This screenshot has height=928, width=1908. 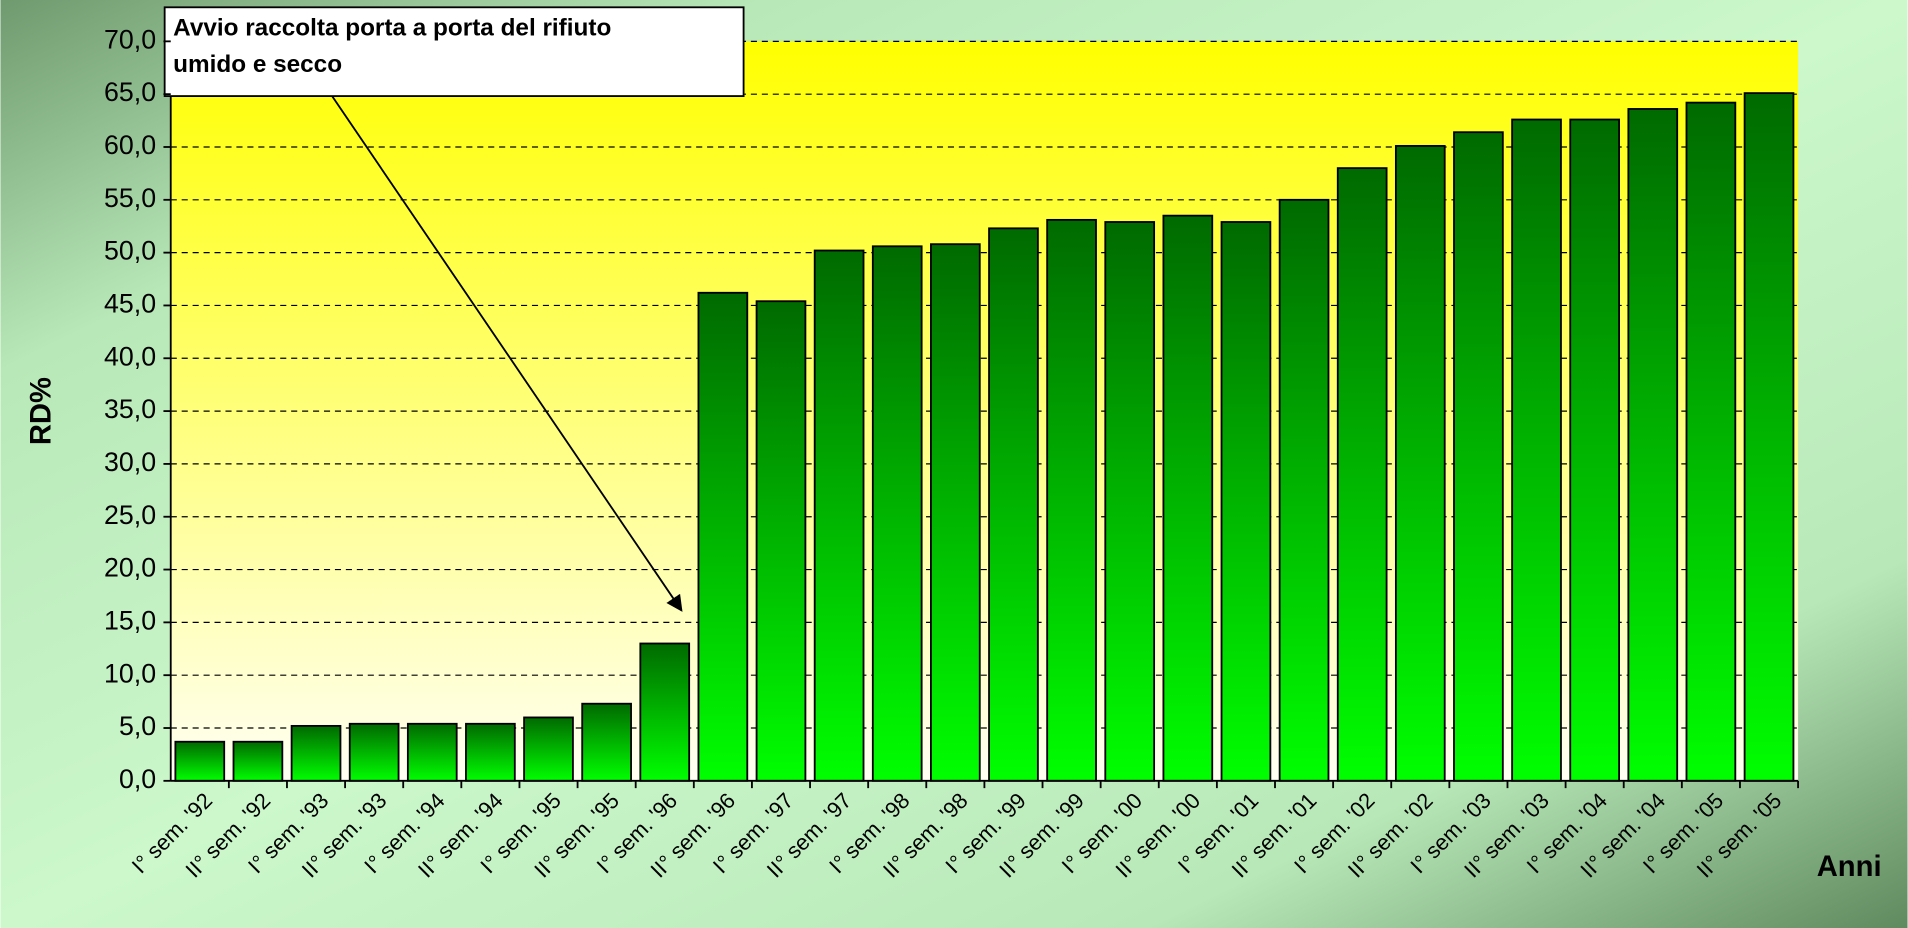 What do you see at coordinates (257, 64) in the screenshot?
I see `annotation-line: umido e secco` at bounding box center [257, 64].